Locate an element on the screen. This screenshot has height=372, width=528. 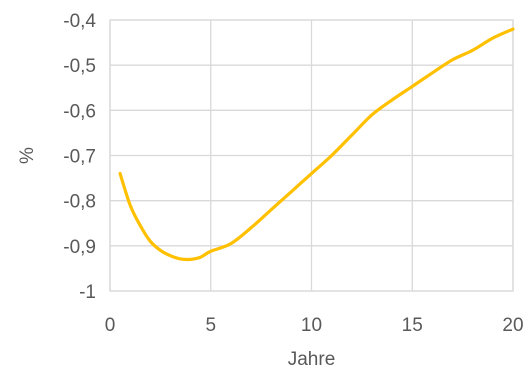
y-tick-label-2: -0,8 is located at coordinates (79, 202).